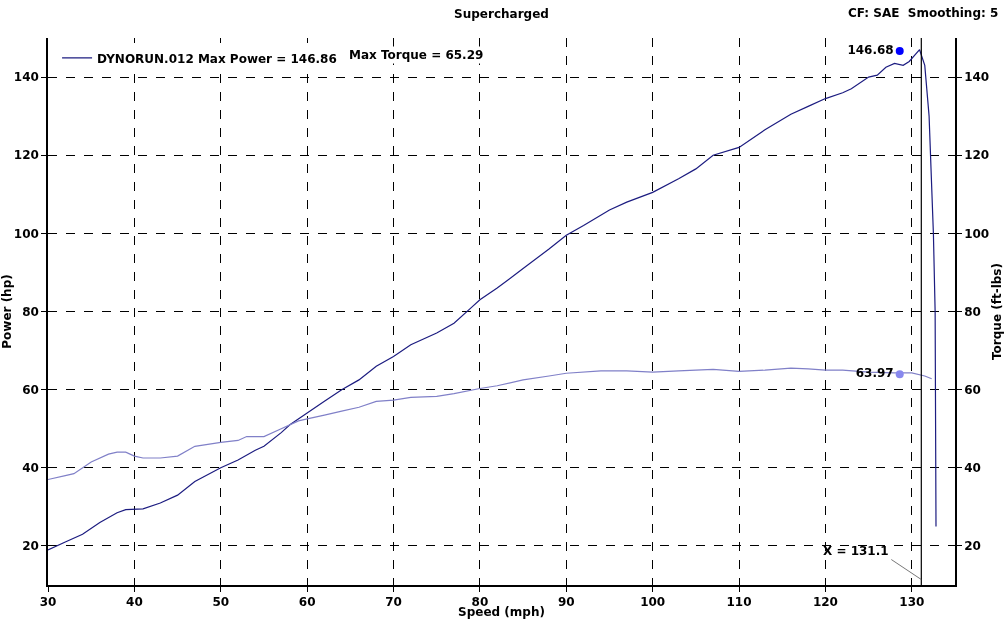  Describe the element at coordinates (26, 155) in the screenshot. I see `y-tick-label: 120` at that location.